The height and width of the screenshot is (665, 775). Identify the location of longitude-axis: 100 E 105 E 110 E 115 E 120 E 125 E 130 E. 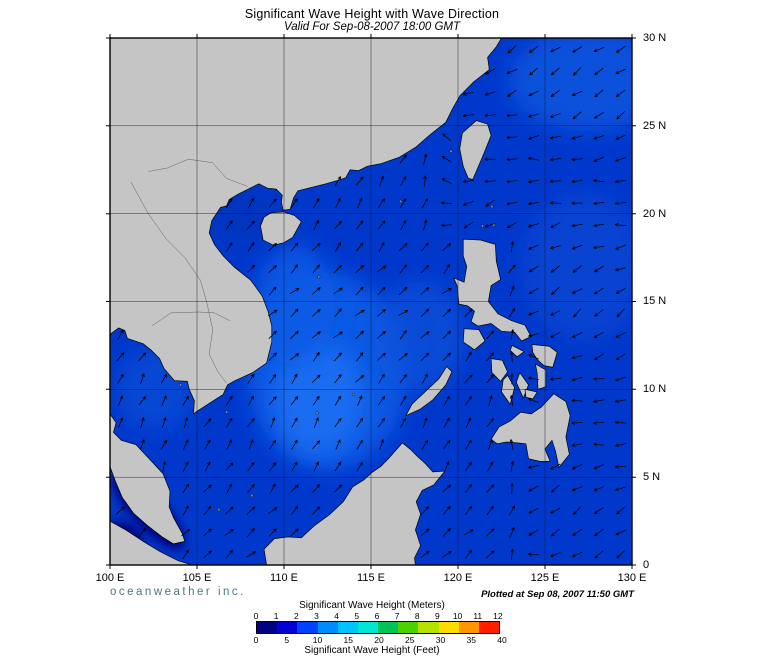
(371, 578).